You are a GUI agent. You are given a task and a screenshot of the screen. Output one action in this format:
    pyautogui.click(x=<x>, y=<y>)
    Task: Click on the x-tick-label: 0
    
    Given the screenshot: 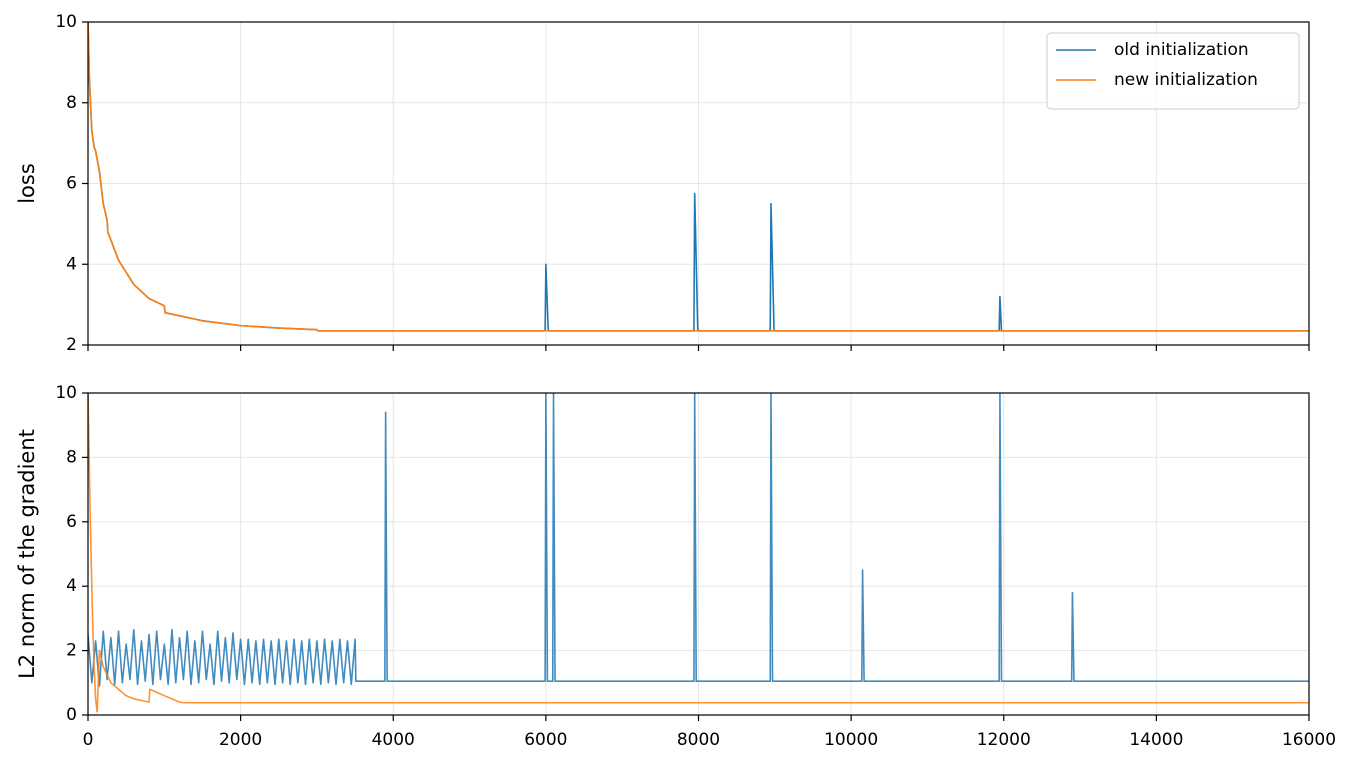 What is the action you would take?
    pyautogui.click(x=88, y=740)
    